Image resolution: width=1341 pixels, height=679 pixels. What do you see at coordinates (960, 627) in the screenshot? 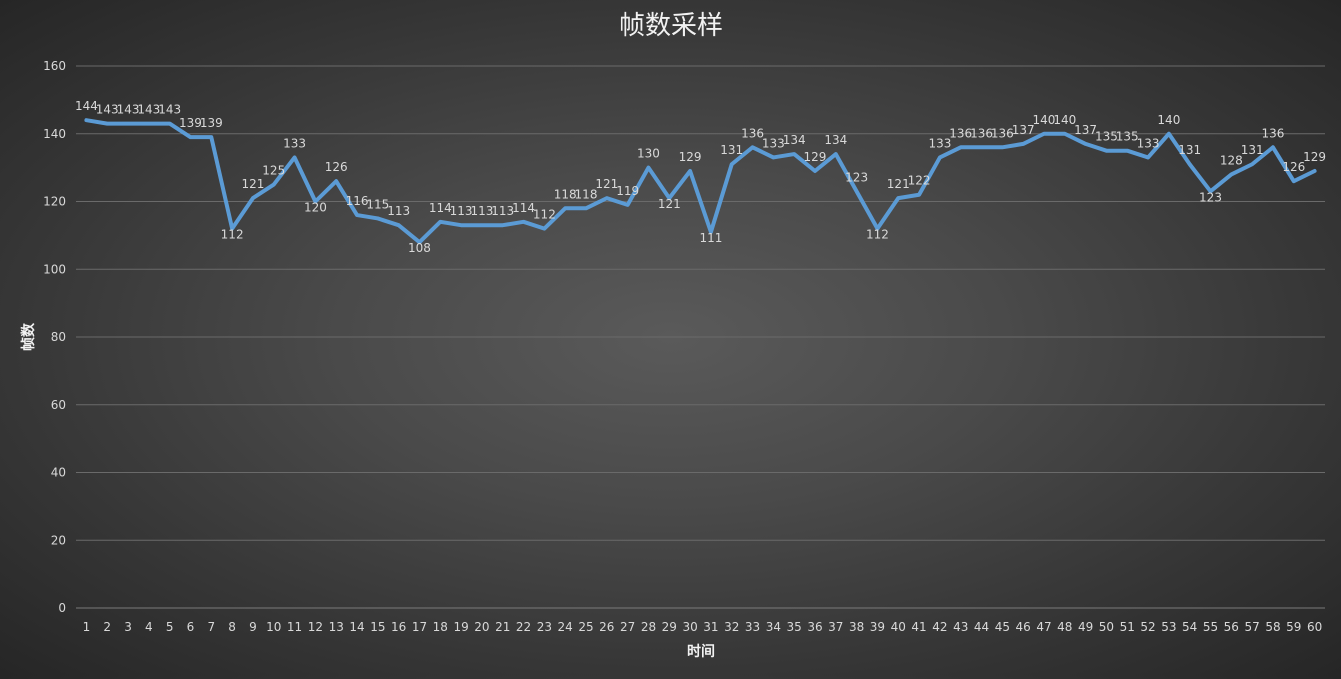
I see `x-tick-label: 43` at bounding box center [960, 627].